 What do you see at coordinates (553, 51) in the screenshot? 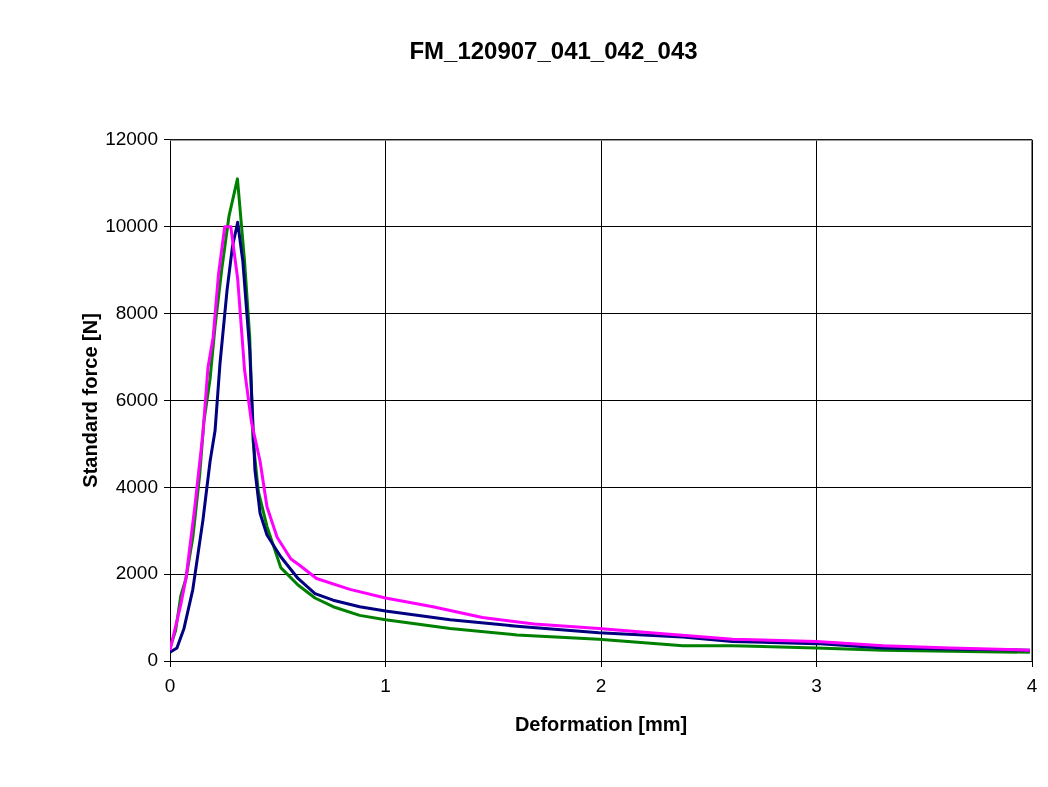
I see `chart-title: FM_120907_041_042_043` at bounding box center [553, 51].